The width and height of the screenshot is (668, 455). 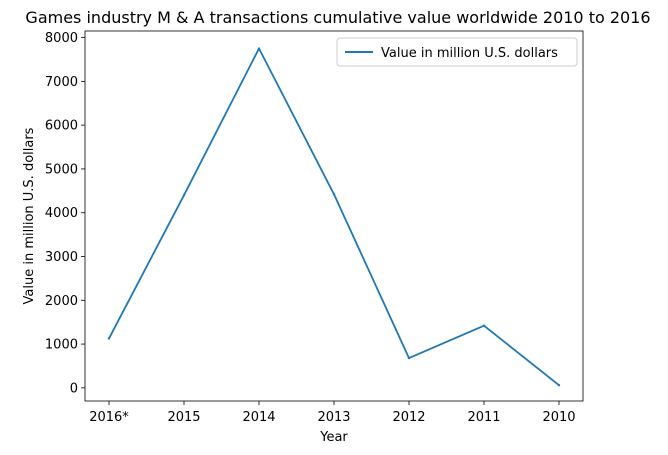 What do you see at coordinates (61, 169) in the screenshot?
I see `y-tick-label: 5000` at bounding box center [61, 169].